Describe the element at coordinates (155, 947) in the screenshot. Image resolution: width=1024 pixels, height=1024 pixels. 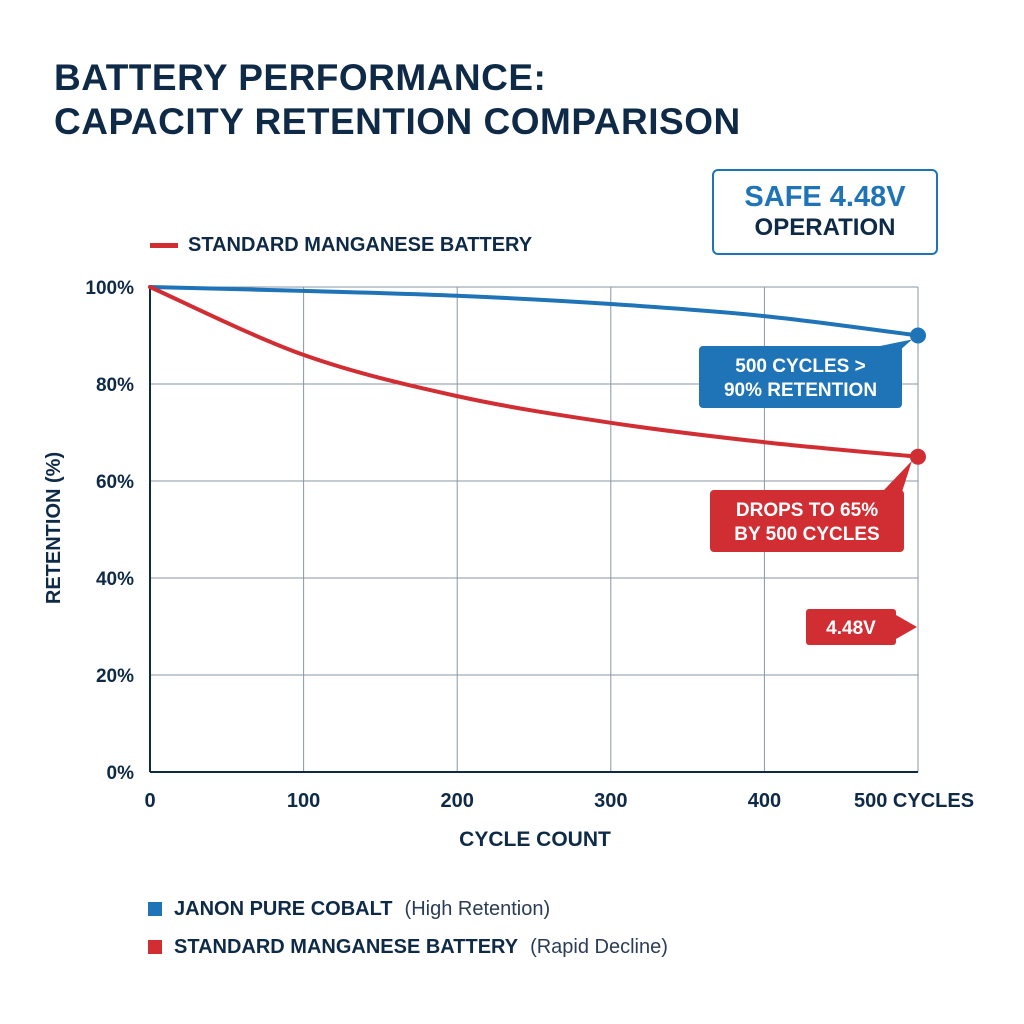
I see `manganese-legend-square` at that location.